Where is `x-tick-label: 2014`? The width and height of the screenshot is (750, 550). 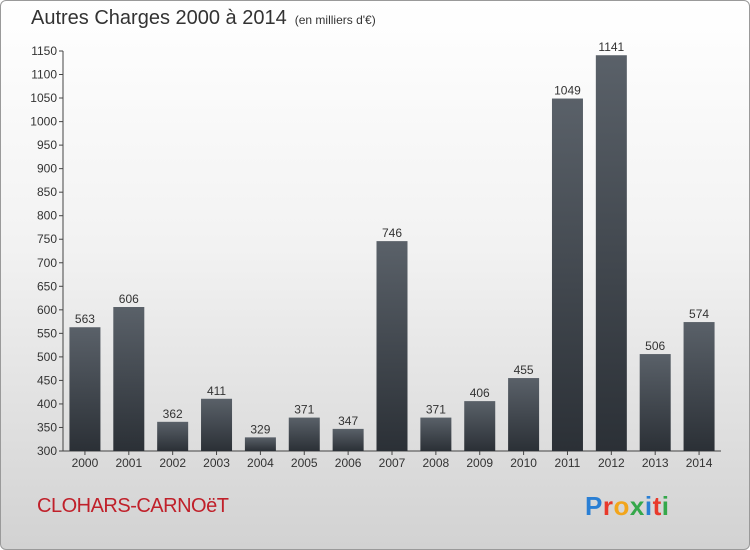
x-tick-label: 2014 is located at coordinates (699, 463).